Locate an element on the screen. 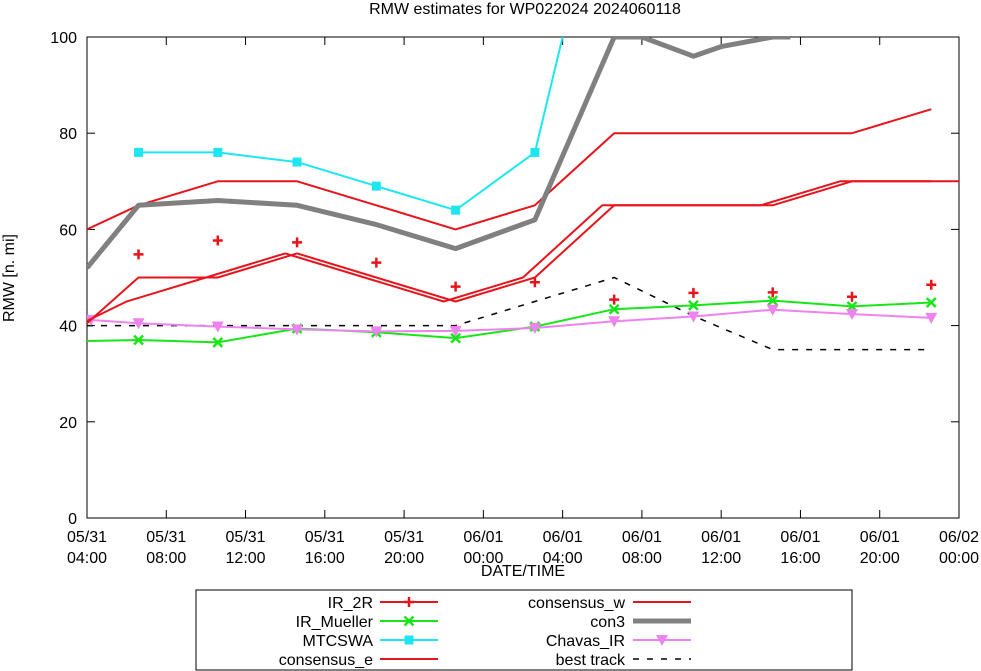  y-tick-label: 40 is located at coordinates (68, 327).